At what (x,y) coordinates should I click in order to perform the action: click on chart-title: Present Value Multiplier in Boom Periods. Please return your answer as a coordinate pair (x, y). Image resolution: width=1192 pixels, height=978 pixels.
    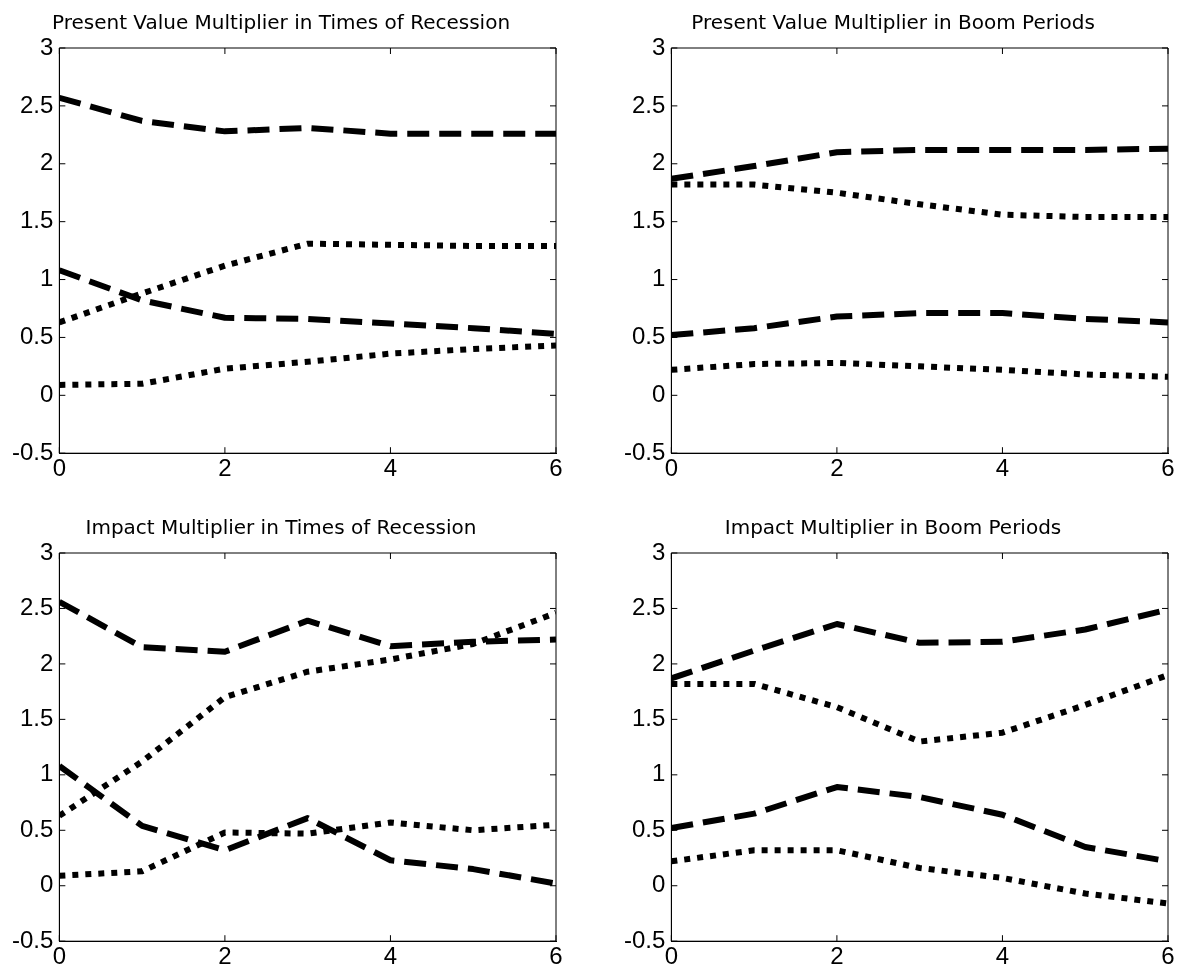
    Looking at the image, I should click on (893, 22).